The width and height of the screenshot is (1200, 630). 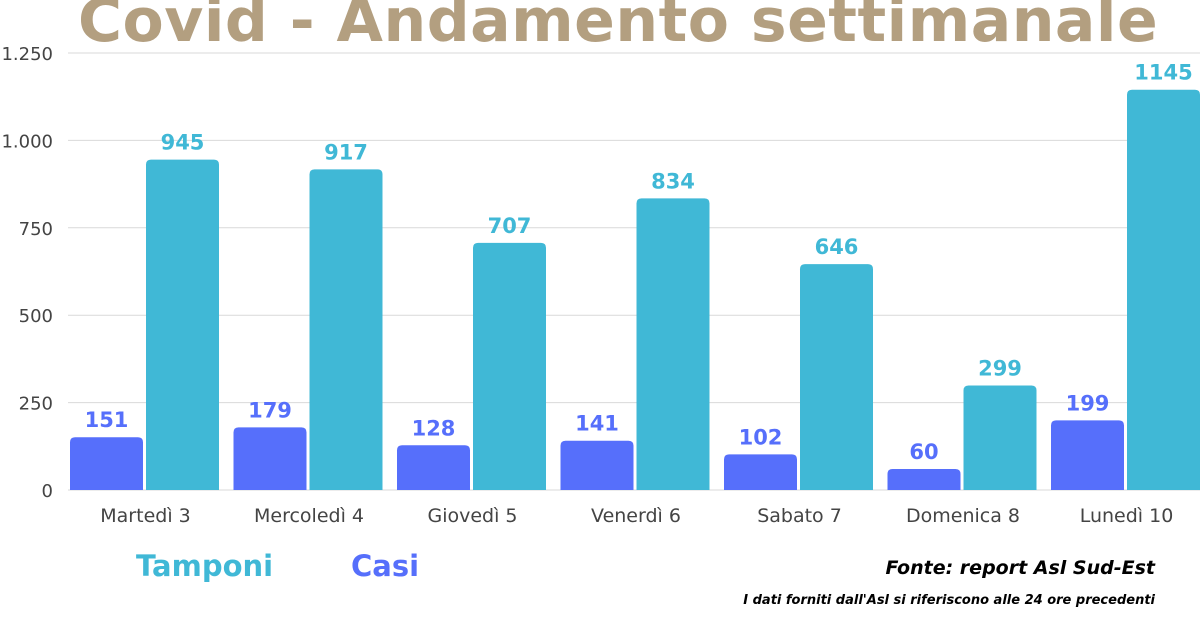 I want to click on bar-casi-label: 179, so click(x=270, y=410).